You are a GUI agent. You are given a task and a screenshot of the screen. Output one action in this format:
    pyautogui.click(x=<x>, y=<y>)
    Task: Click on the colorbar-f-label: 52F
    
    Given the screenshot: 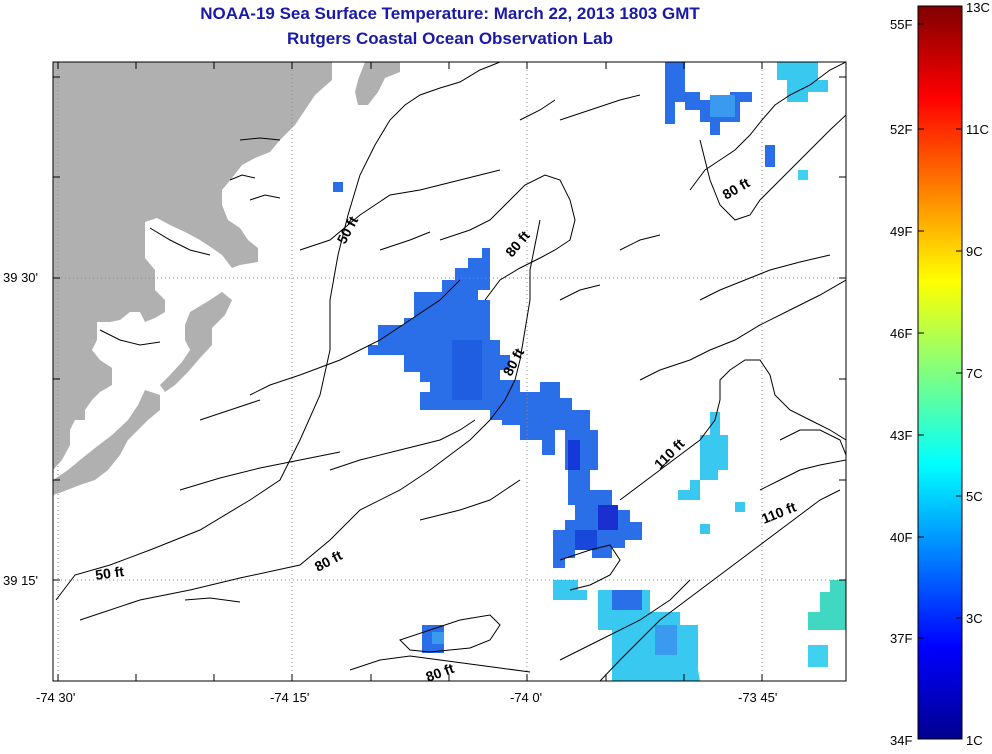 What is the action you would take?
    pyautogui.click(x=901, y=129)
    